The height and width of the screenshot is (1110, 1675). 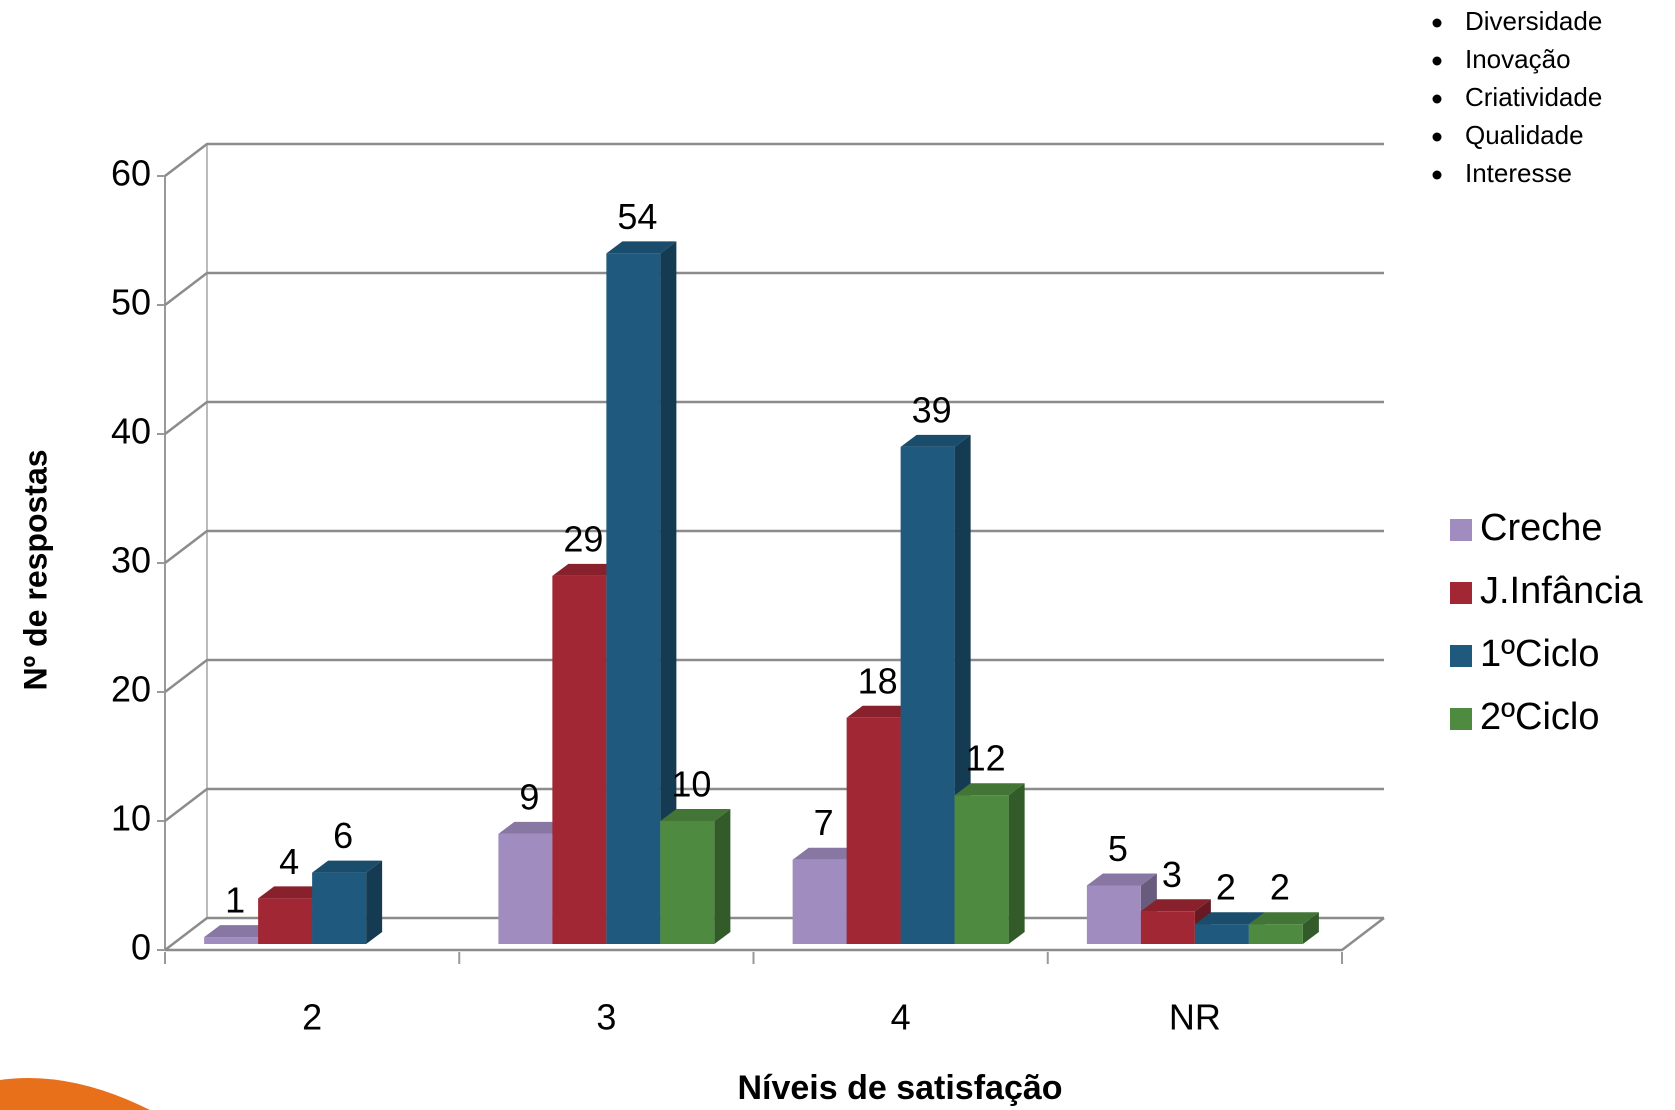 What do you see at coordinates (131, 818) in the screenshot?
I see `y-tick-label: 10` at bounding box center [131, 818].